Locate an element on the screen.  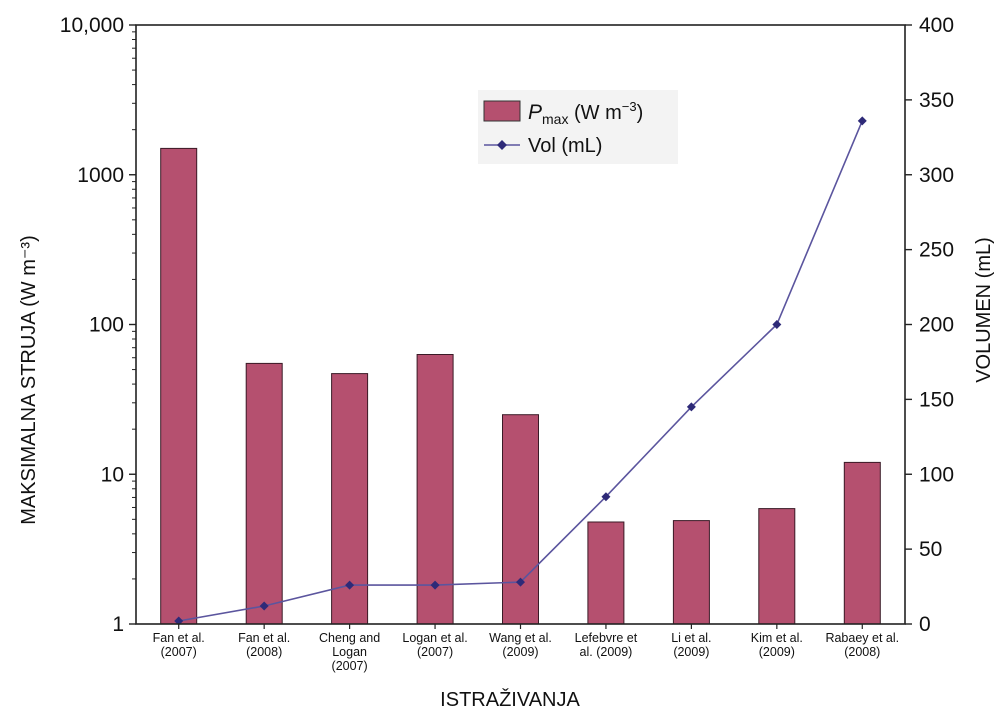
category-label: Wang et al. (2009) is located at coordinates (520, 645).